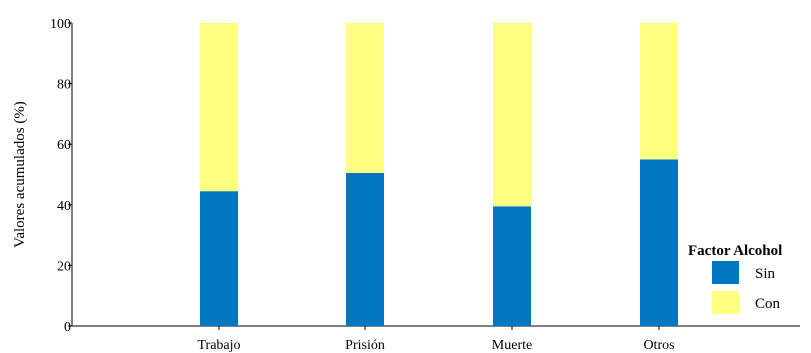 This screenshot has width=811, height=353. Describe the element at coordinates (365, 345) in the screenshot. I see `x-tick-label: Prisión` at that location.